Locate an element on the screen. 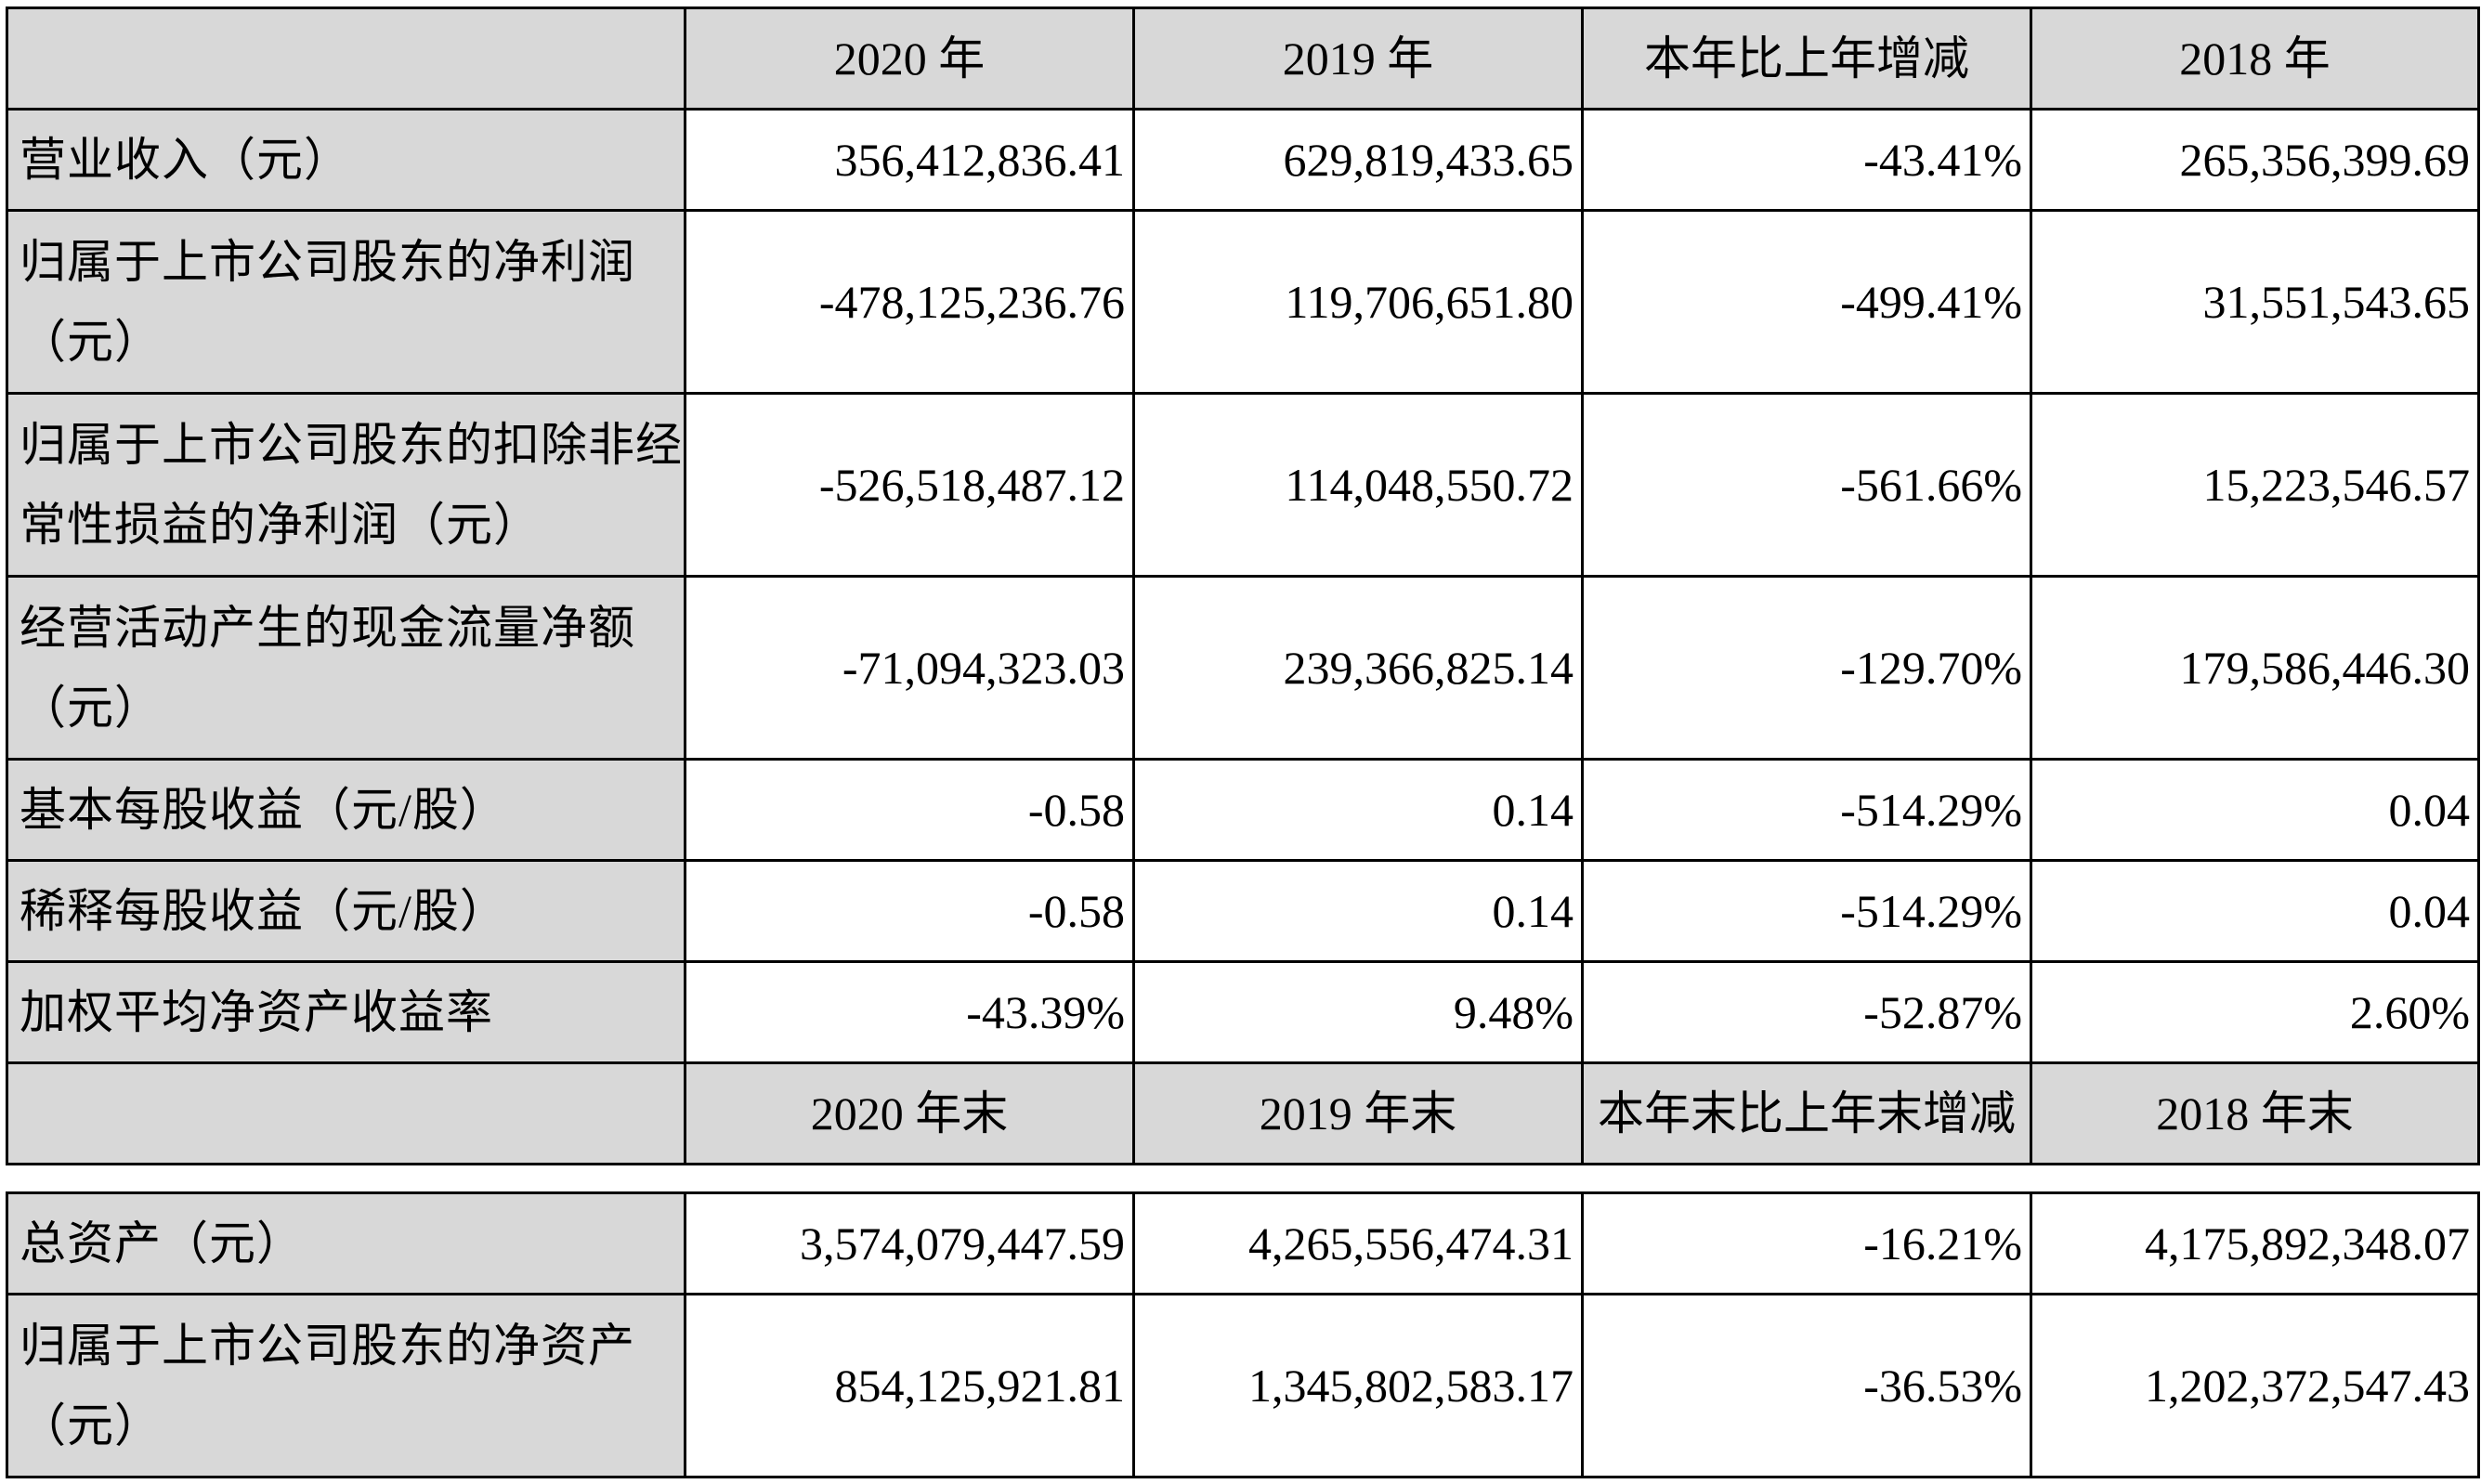 The image size is (2481, 1484). value-cell: -71,094,323.03 is located at coordinates (910, 668).